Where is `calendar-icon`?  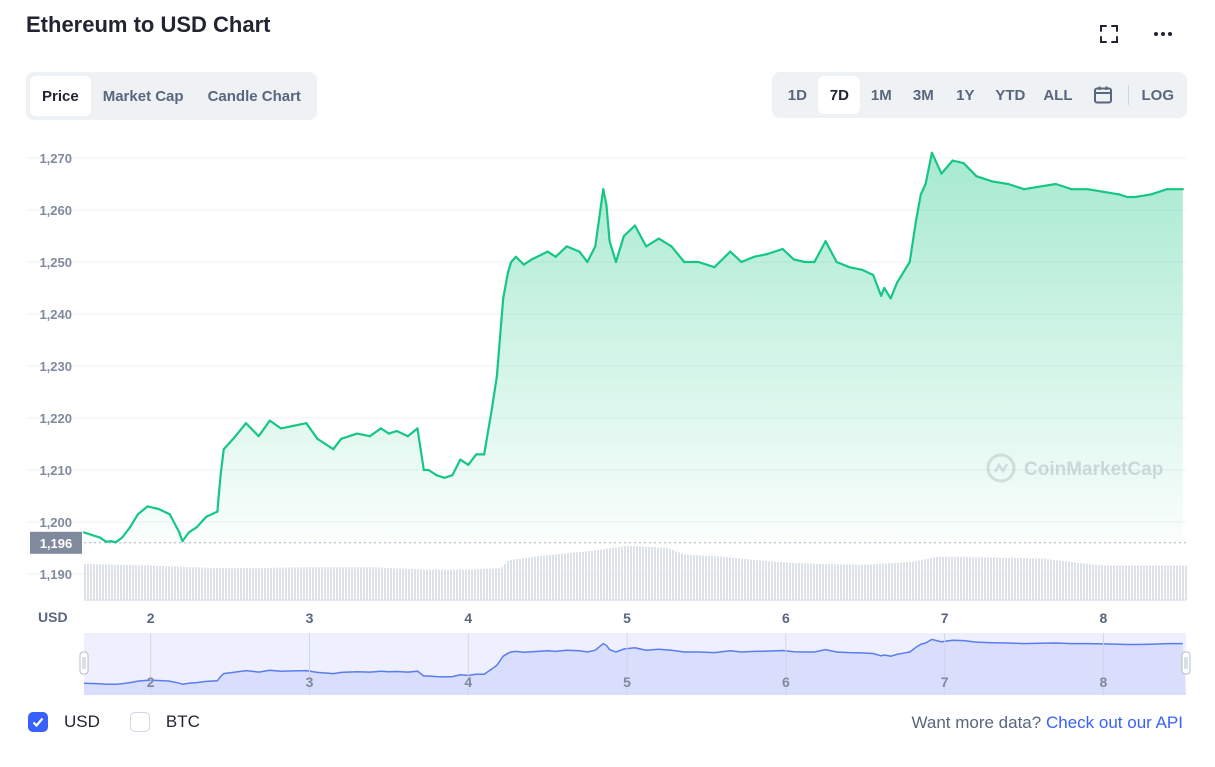 calendar-icon is located at coordinates (1103, 95).